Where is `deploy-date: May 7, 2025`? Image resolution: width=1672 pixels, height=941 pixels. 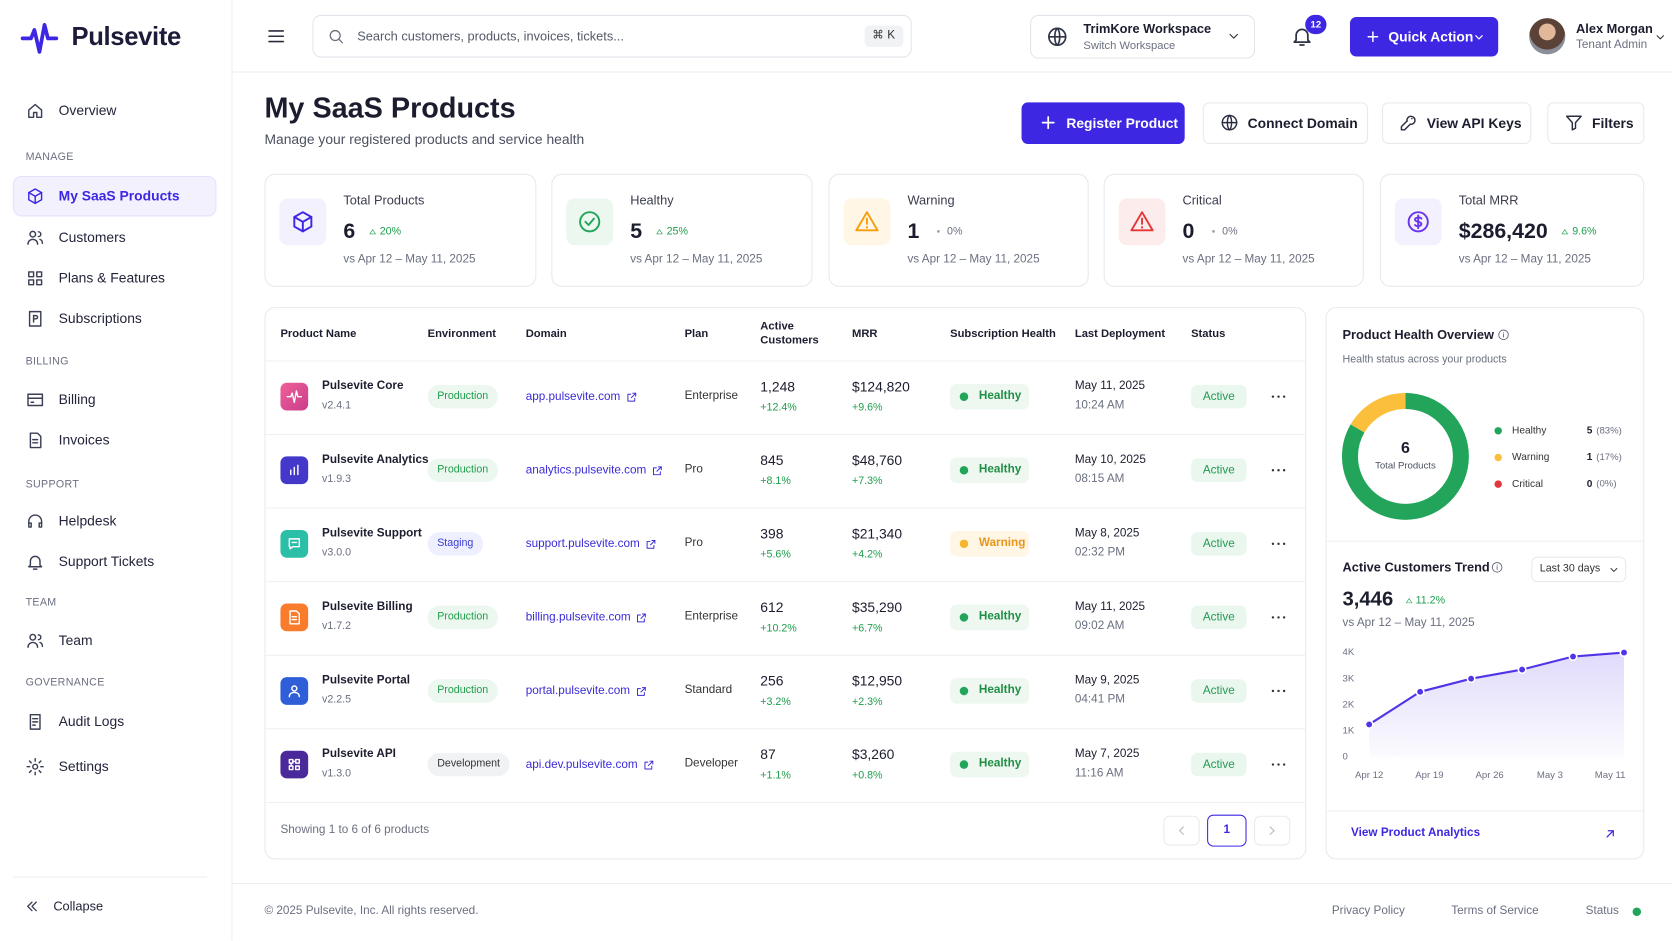 deploy-date: May 7, 2025 is located at coordinates (1107, 754).